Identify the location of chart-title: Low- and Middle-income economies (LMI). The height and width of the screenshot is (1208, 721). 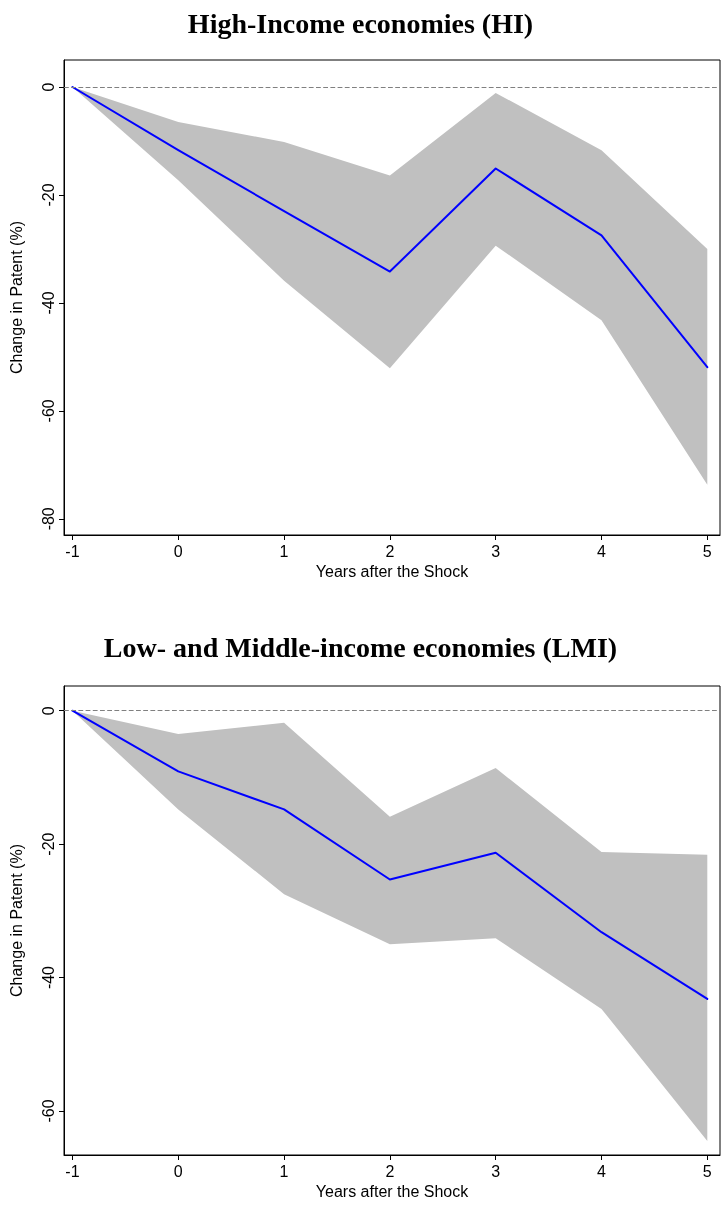
(360, 647).